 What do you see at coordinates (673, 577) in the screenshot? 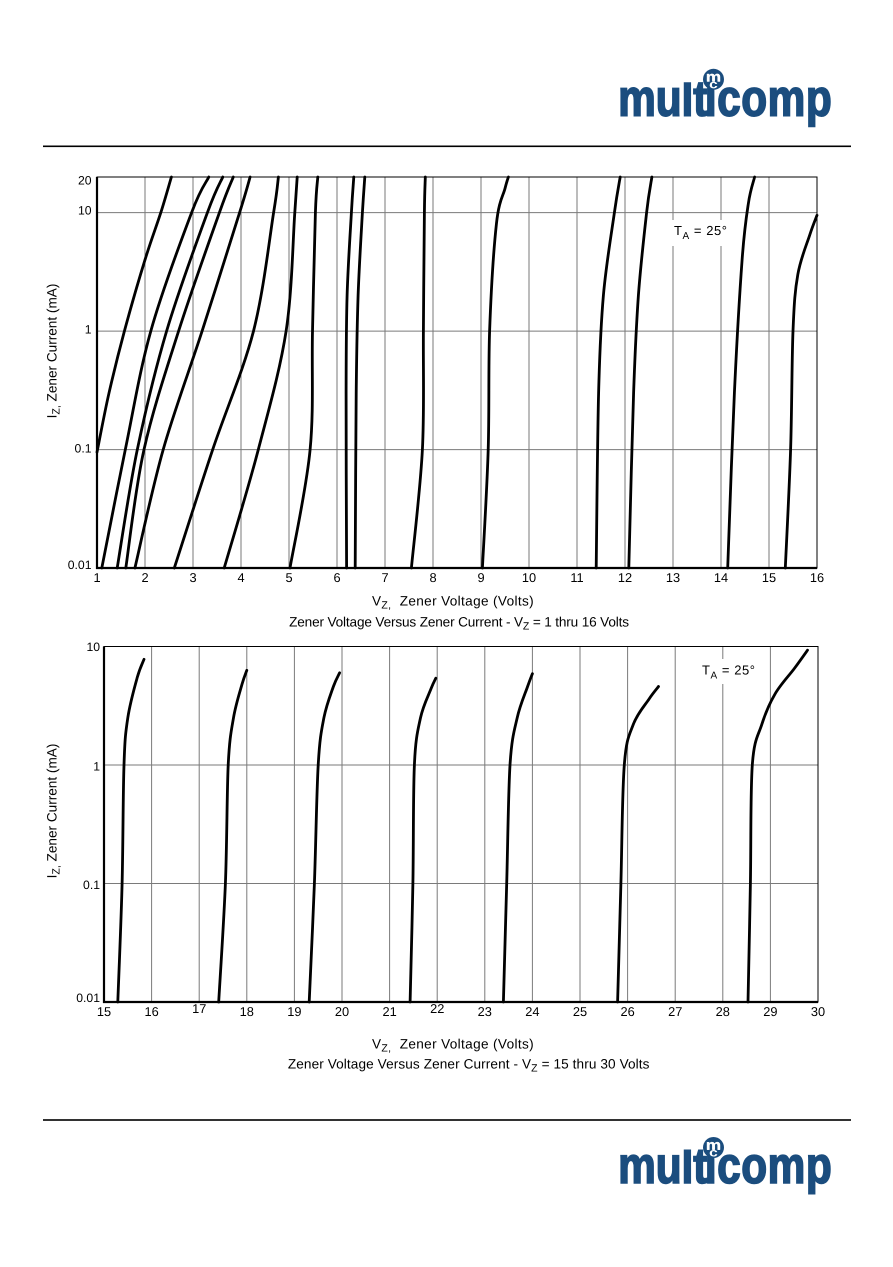
I see `svg-text: 13` at bounding box center [673, 577].